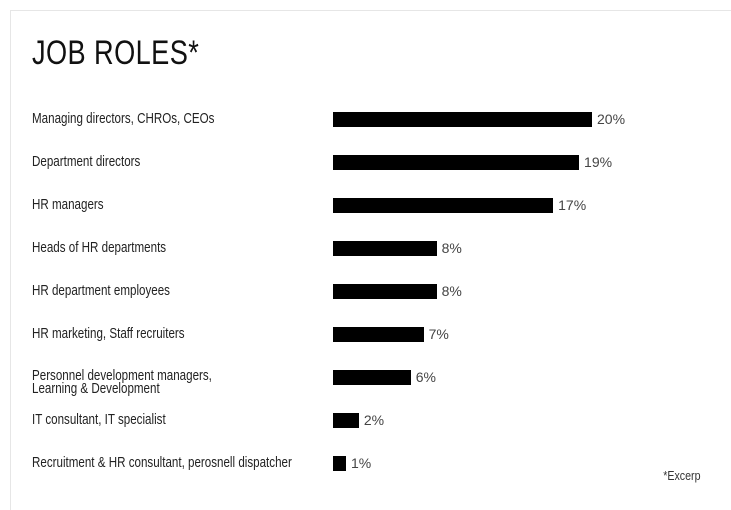 This screenshot has height=510, width=731. What do you see at coordinates (99, 247) in the screenshot?
I see `category-label: Heads of HR departments` at bounding box center [99, 247].